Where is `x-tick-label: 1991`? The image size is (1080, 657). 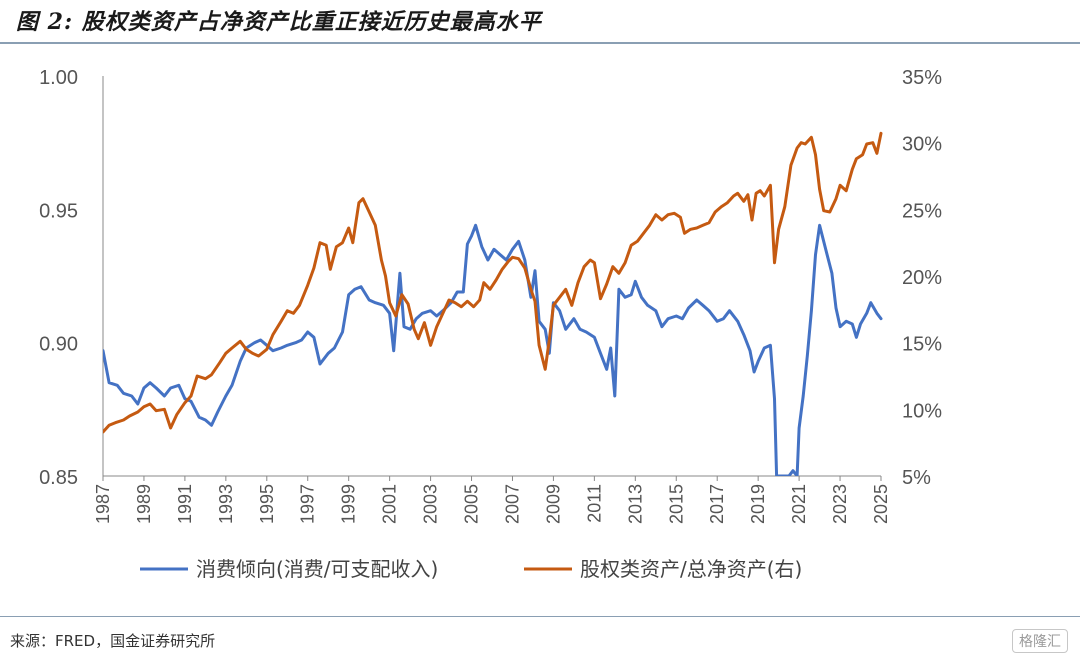
x-tick-label: 1991 is located at coordinates (185, 504).